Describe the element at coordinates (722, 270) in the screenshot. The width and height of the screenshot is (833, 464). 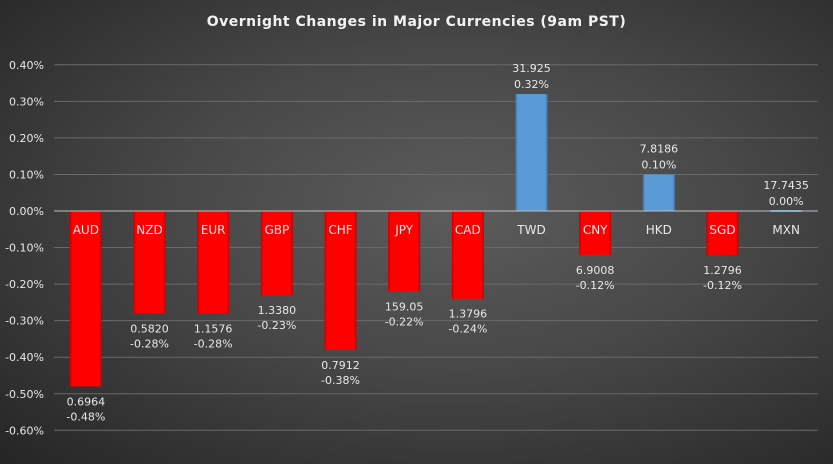
I see `rate-label: 1.2796` at that location.